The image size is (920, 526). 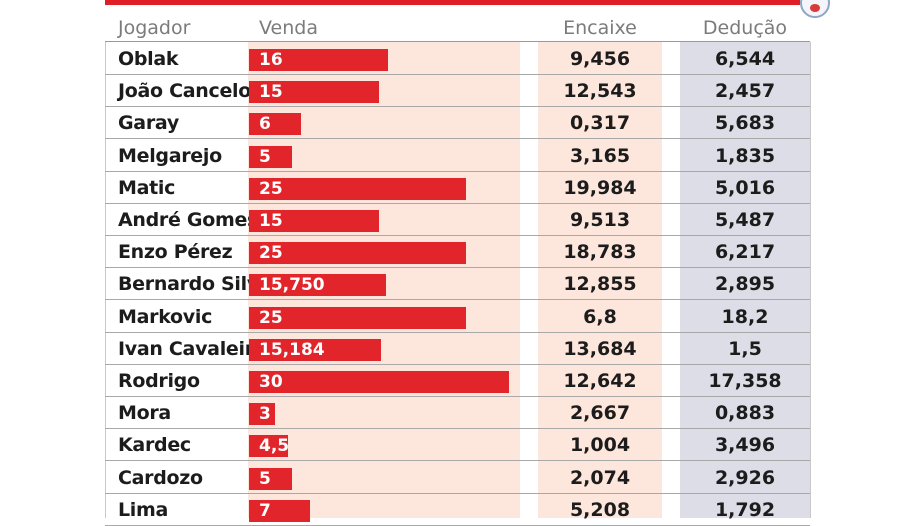 What do you see at coordinates (148, 123) in the screenshot?
I see `player-name: Garay` at bounding box center [148, 123].